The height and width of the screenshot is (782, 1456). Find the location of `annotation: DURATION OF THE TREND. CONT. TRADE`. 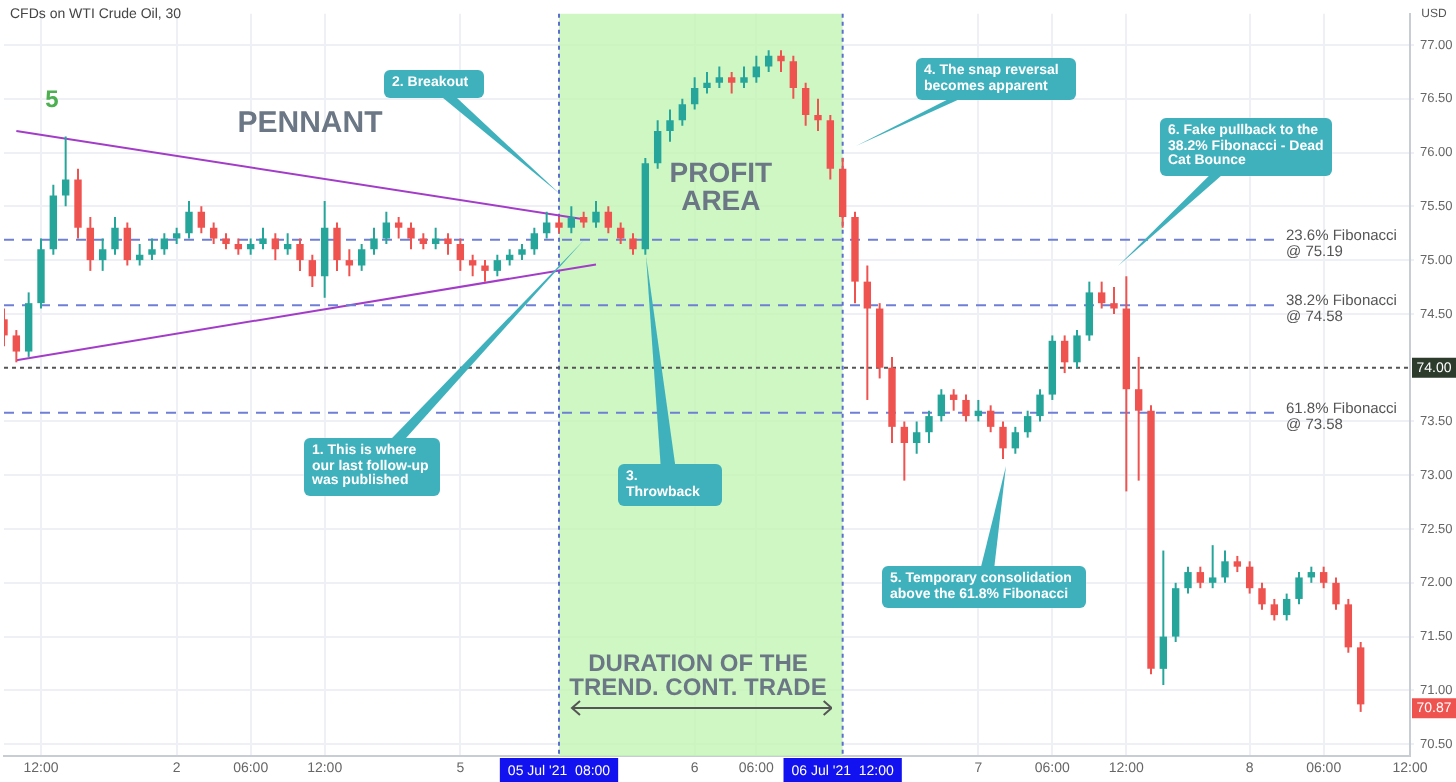

annotation: DURATION OF THE TREND. CONT. TRADE is located at coordinates (698, 674).